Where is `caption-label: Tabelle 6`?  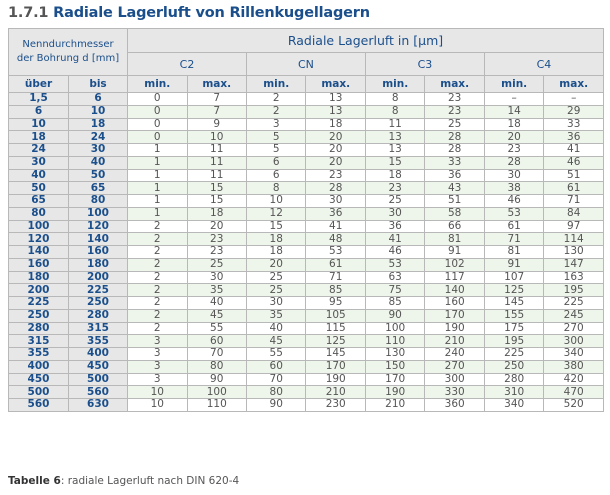 caption-label: Tabelle 6 is located at coordinates (34, 481).